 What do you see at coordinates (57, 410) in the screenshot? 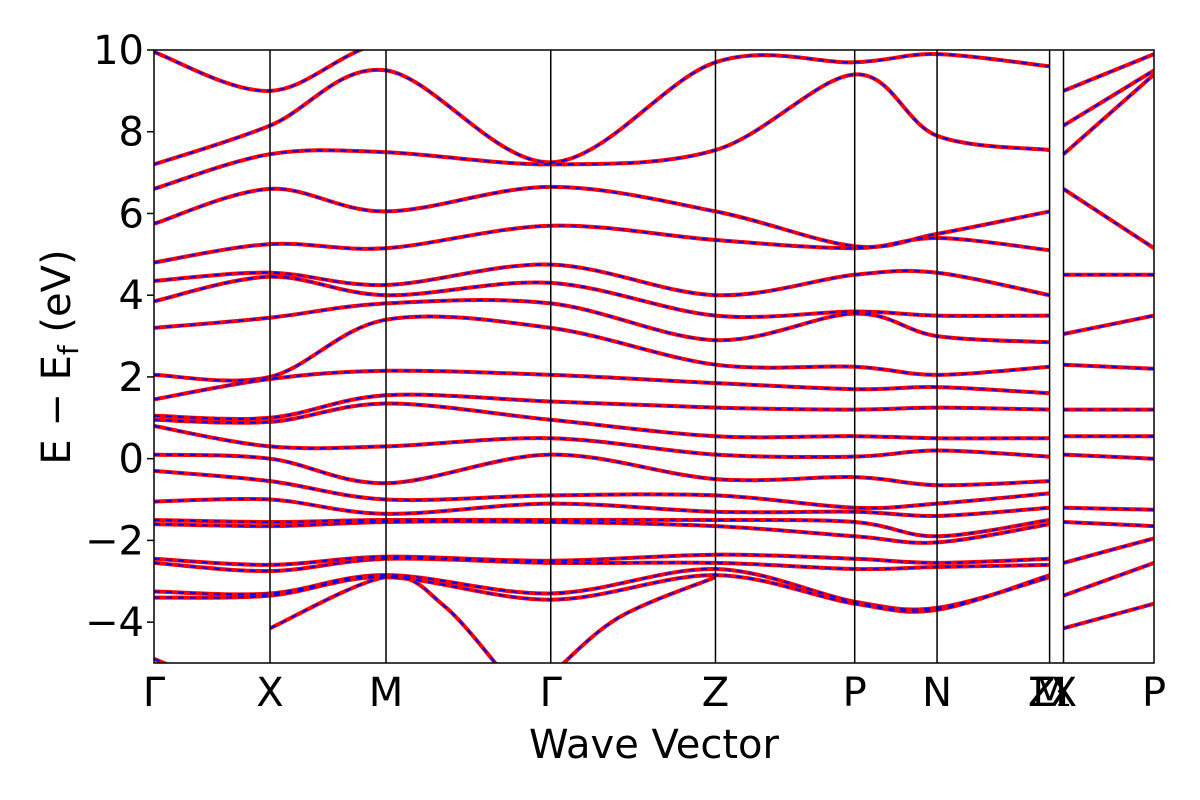
I see `y-axis-label-main: E − E` at bounding box center [57, 410].